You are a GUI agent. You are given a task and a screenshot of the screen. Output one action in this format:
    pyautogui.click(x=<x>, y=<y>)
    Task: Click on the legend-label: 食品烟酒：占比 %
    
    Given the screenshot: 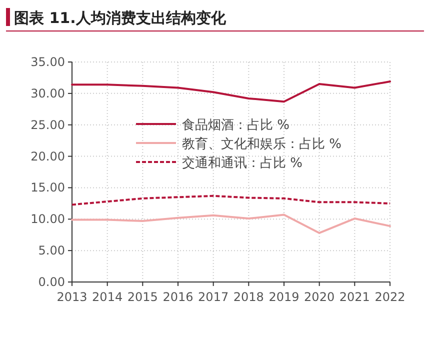 What is the action you would take?
    pyautogui.click(x=236, y=125)
    